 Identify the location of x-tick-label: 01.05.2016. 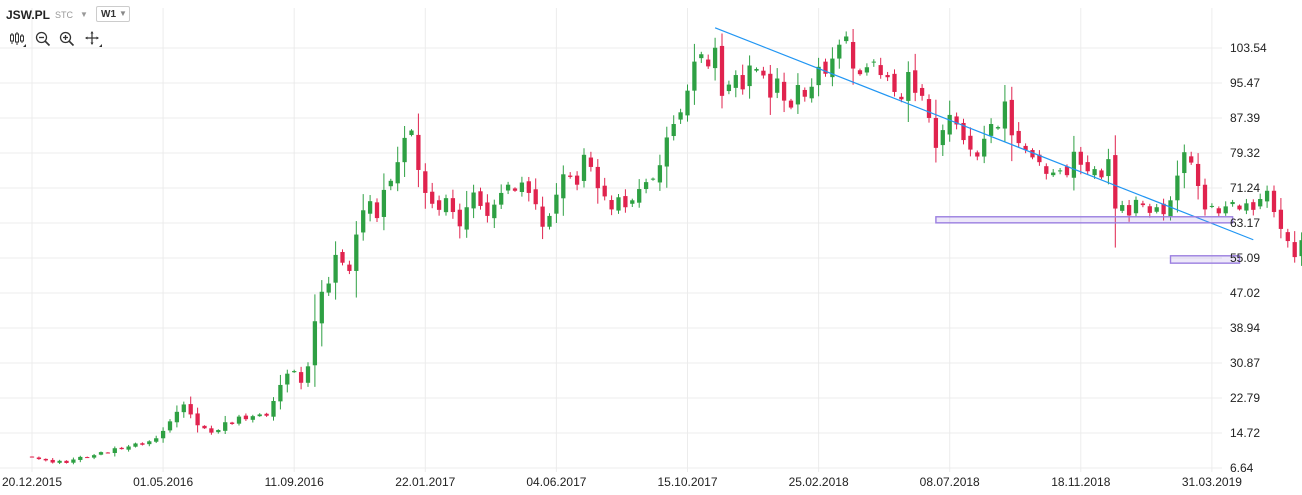
(163, 482).